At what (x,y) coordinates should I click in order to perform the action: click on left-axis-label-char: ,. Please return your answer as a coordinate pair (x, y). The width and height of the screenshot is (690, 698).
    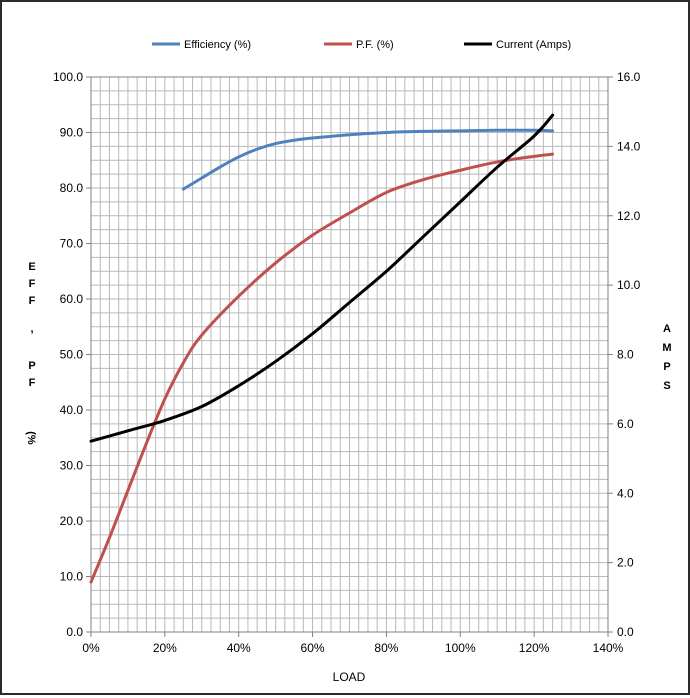
    Looking at the image, I should click on (31, 329).